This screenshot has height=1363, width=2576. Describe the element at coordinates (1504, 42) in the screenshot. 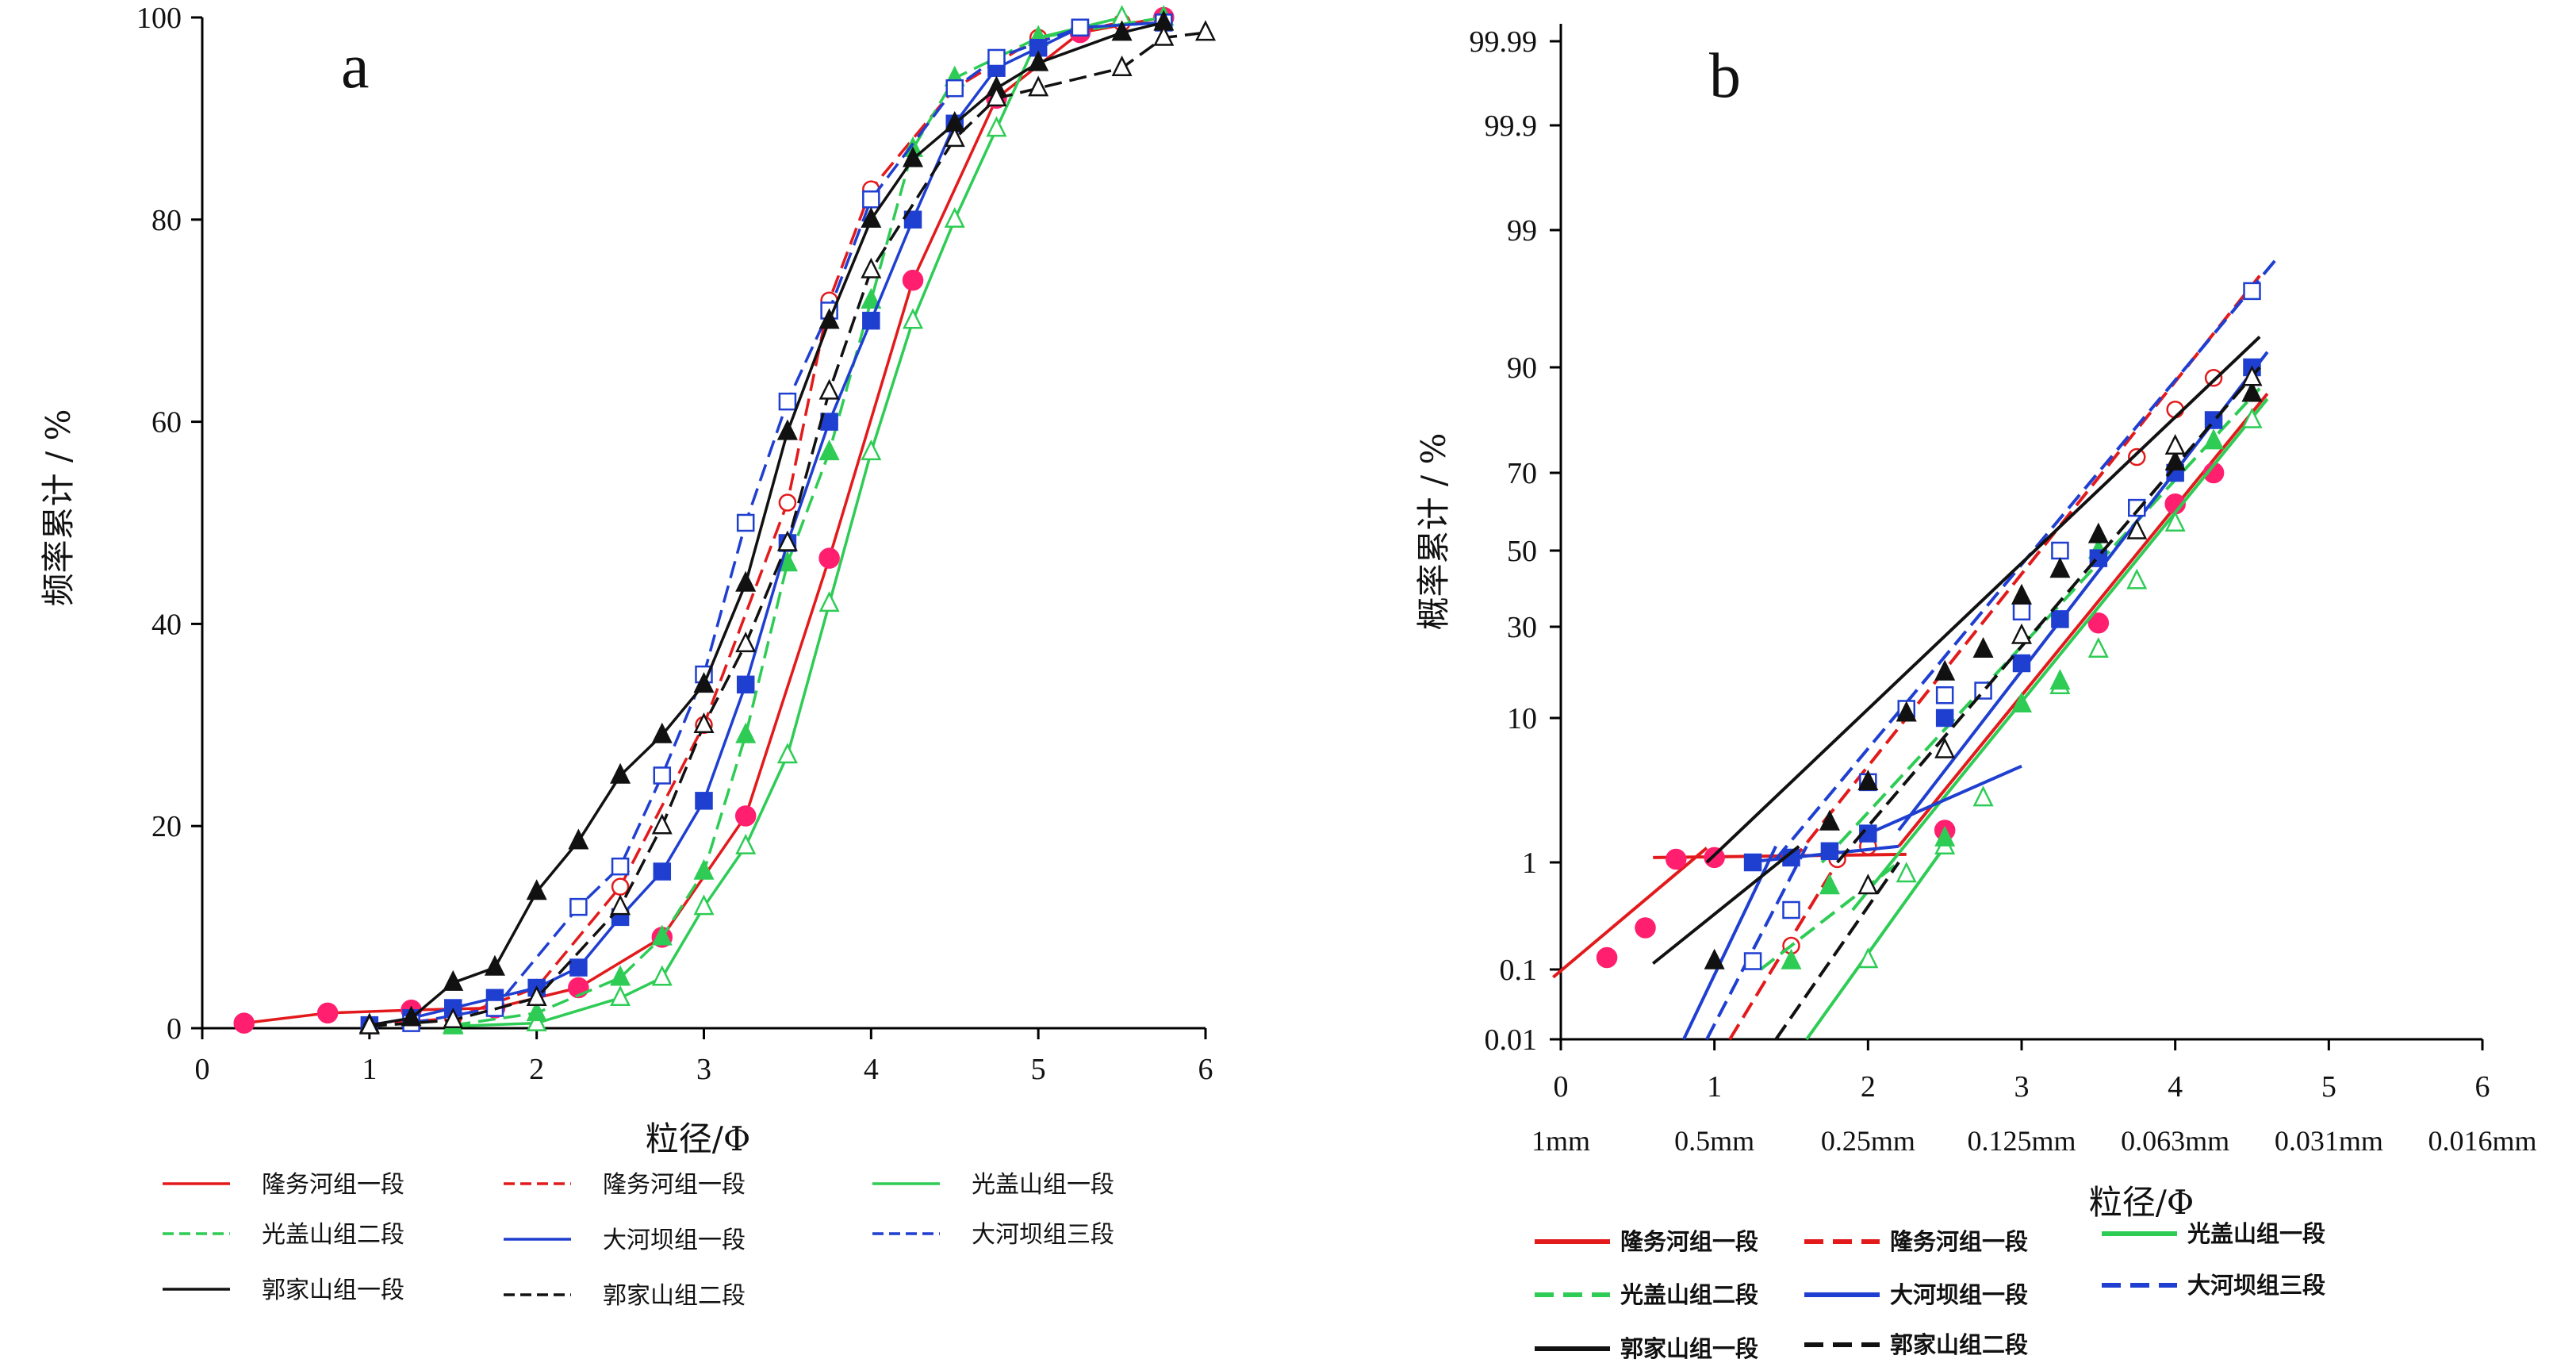

I see `y-tick-label: 99.99` at that location.